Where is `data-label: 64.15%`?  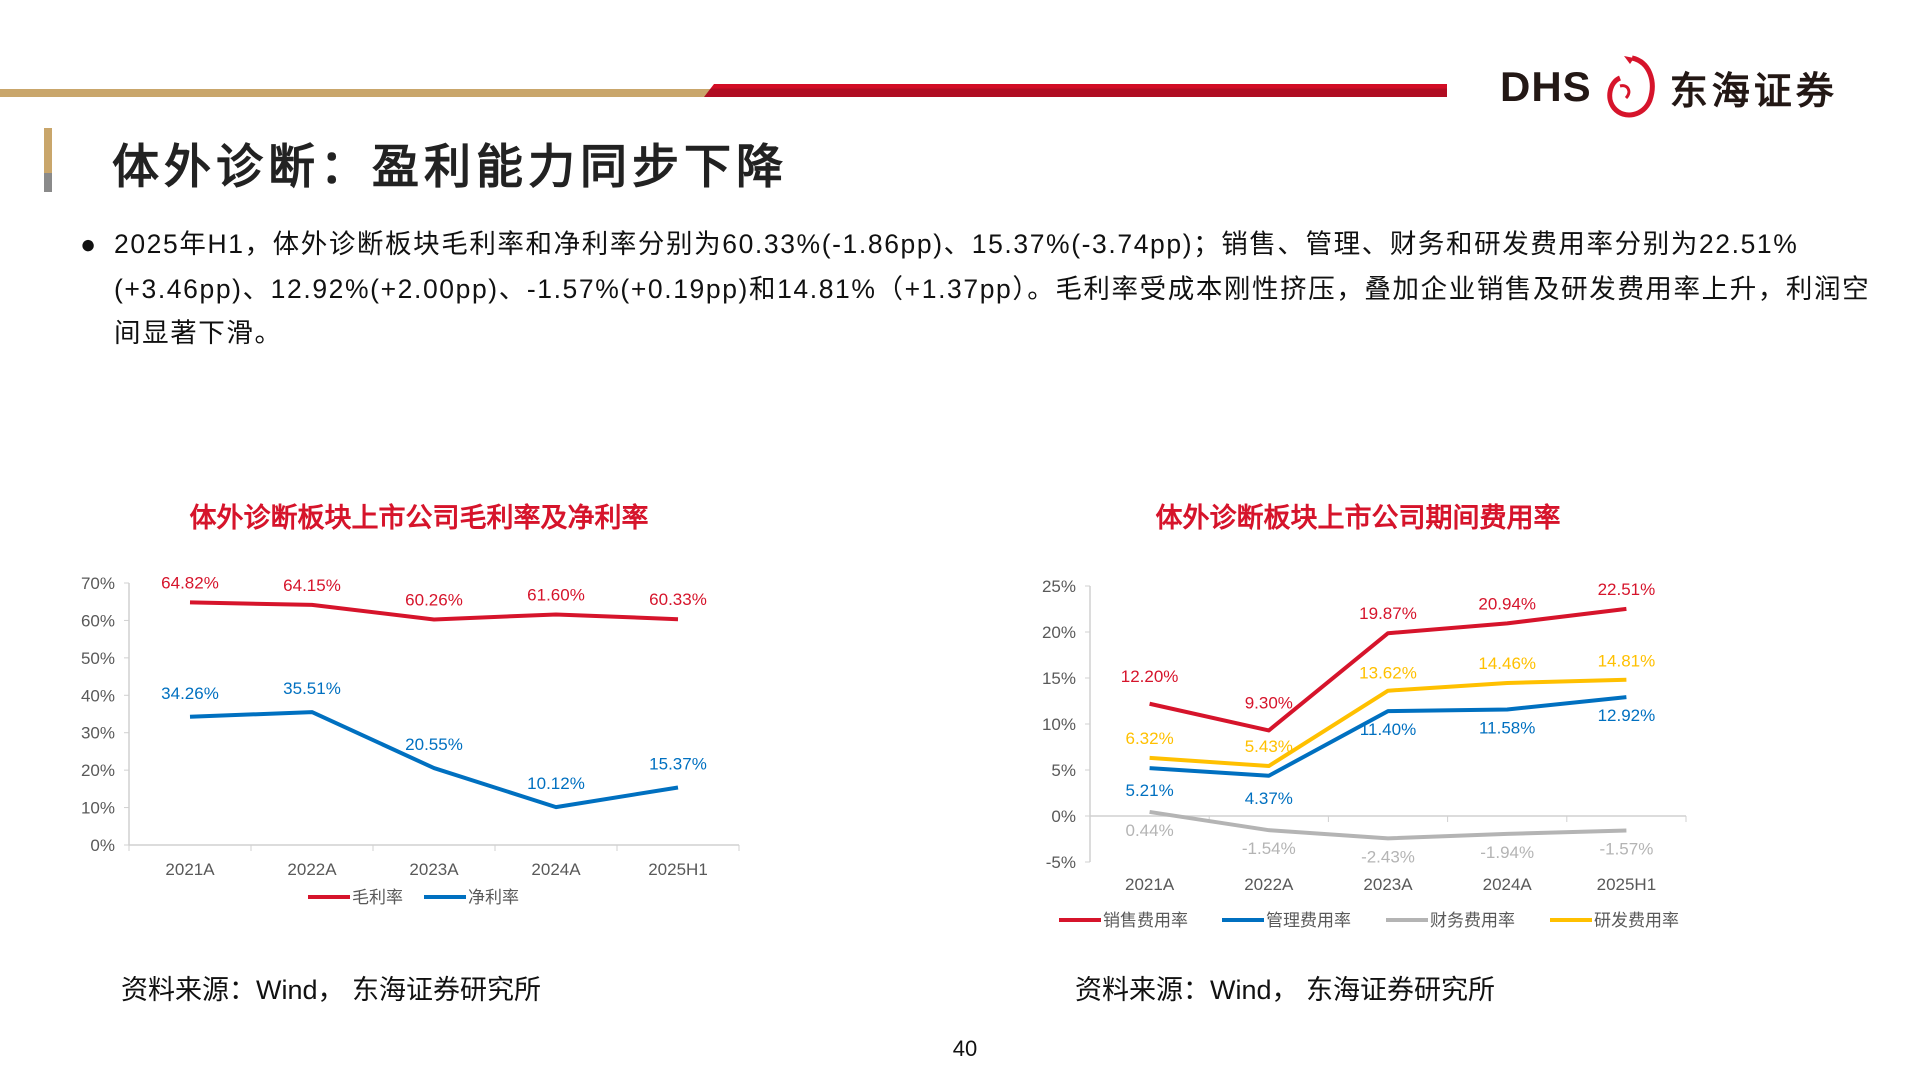
data-label: 64.15% is located at coordinates (312, 585).